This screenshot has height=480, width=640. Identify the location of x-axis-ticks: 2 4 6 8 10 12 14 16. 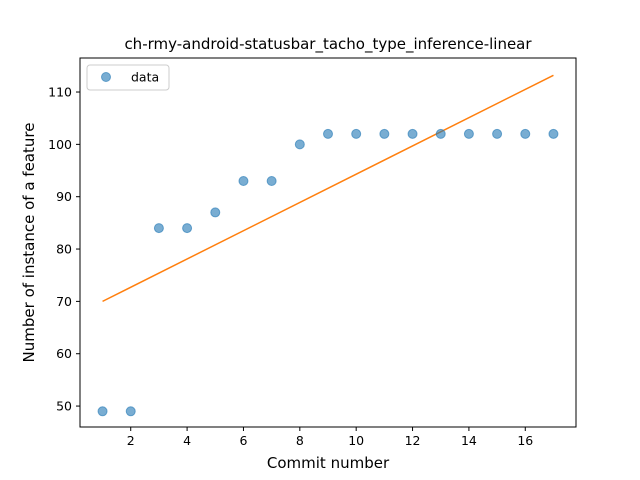
(330, 437).